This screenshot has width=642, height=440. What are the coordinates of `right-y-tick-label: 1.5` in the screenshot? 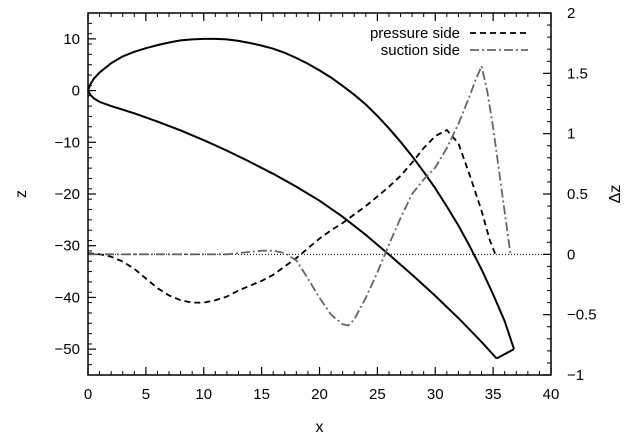 It's located at (577, 73).